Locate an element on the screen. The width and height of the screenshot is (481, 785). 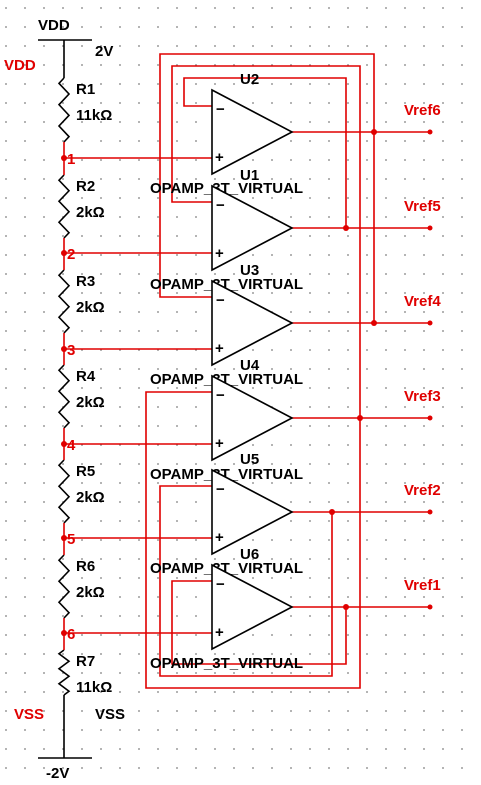
output-net-label: Vref3 is located at coordinates (422, 396).